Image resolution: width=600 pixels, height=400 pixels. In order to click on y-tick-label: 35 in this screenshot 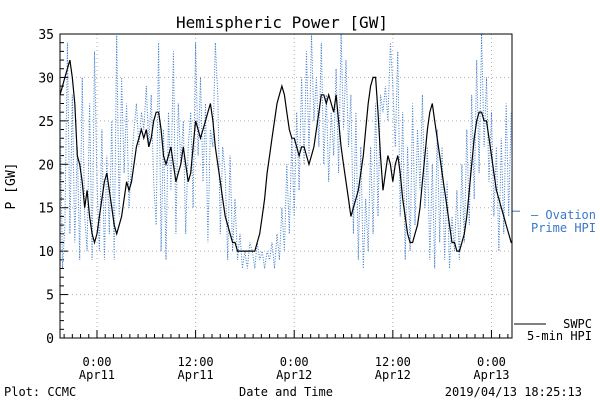, I will do `click(46, 35)`.